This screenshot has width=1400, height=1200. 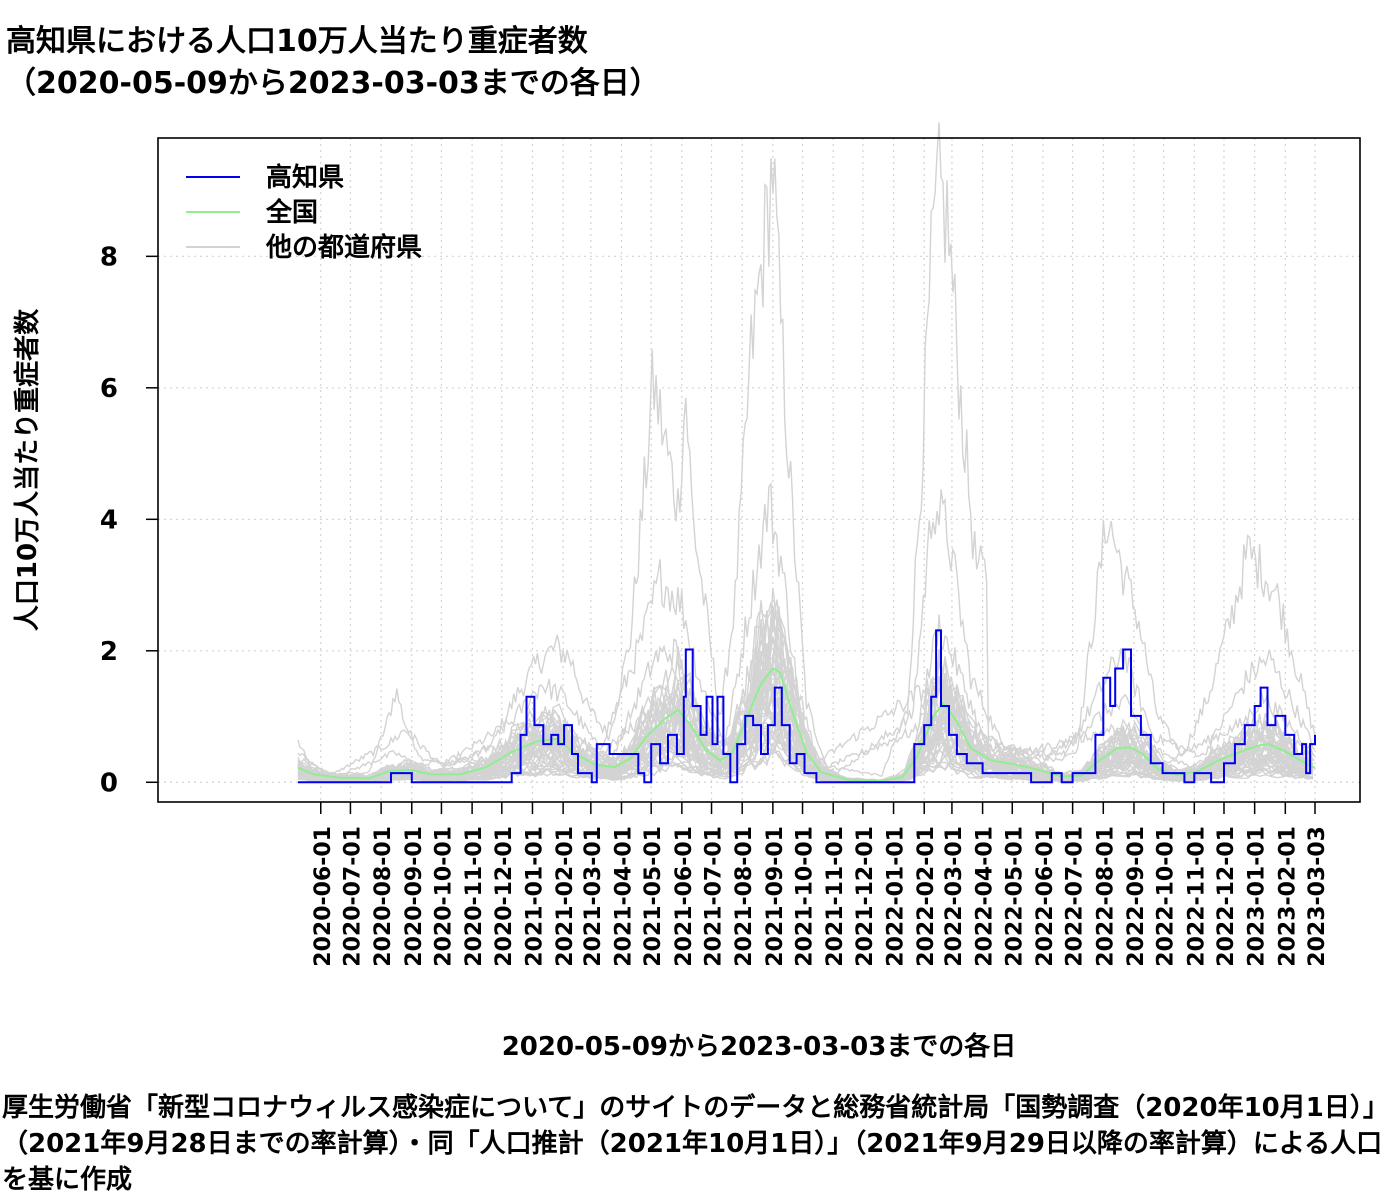 What do you see at coordinates (593, 896) in the screenshot?
I see `x-tick-label: 2021-03-01` at bounding box center [593, 896].